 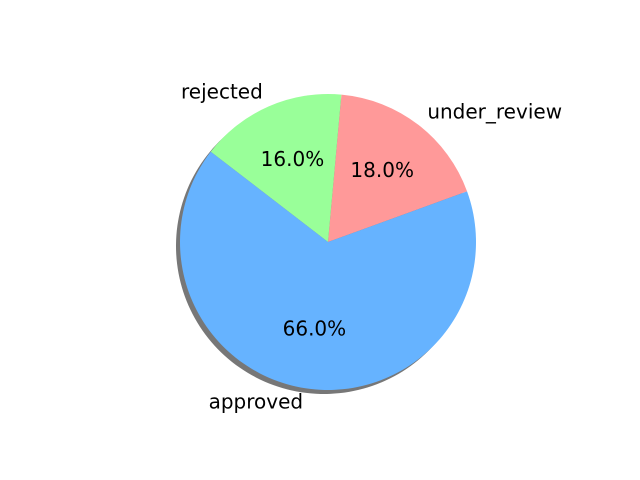 I want to click on slice-label-under-review: under_review, so click(x=494, y=112).